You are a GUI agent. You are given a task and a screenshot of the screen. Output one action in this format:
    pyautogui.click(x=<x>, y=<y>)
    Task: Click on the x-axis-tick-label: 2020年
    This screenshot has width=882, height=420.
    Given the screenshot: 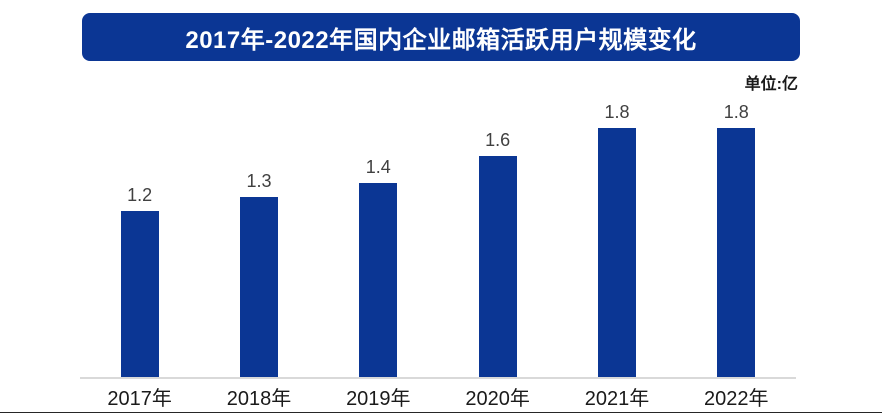 What is the action you would take?
    pyautogui.click(x=497, y=399)
    